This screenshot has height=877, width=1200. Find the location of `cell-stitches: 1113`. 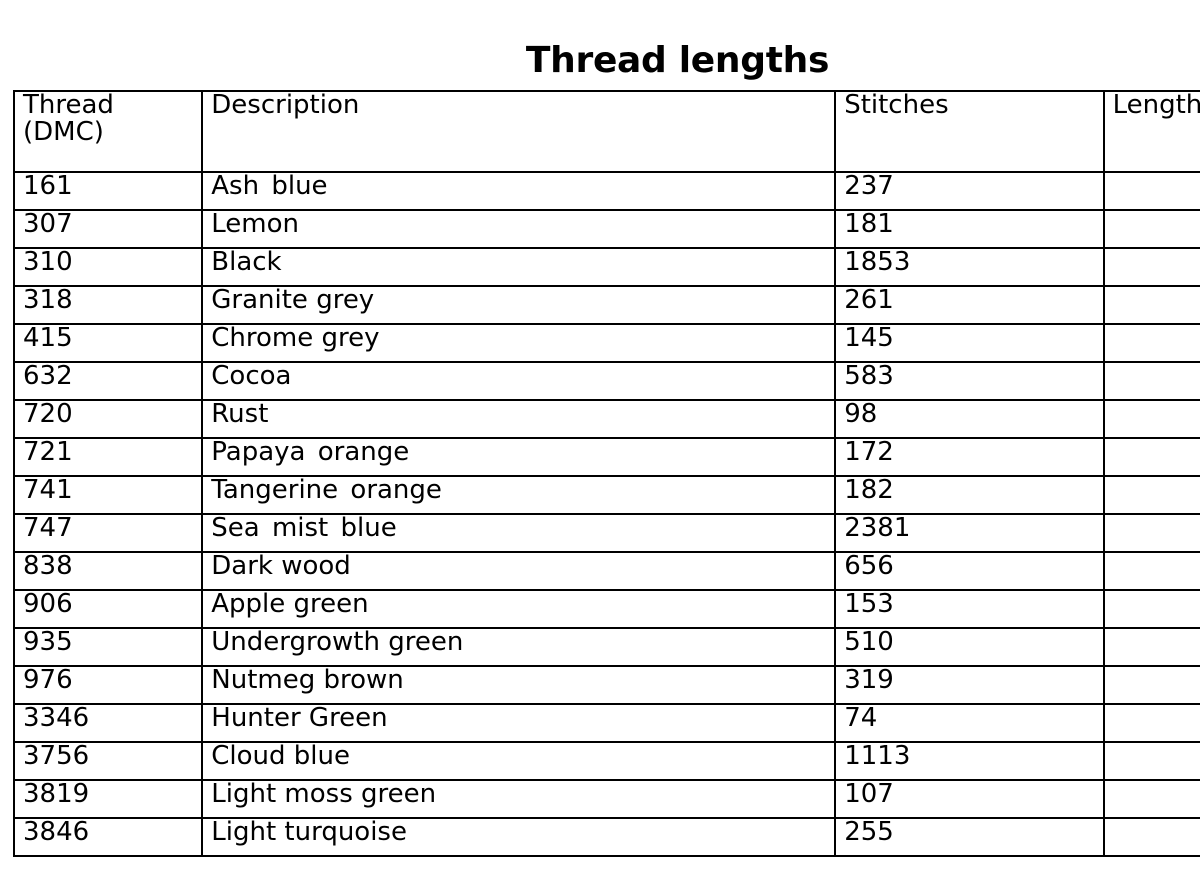

cell-stitches: 1113 is located at coordinates (969, 761).